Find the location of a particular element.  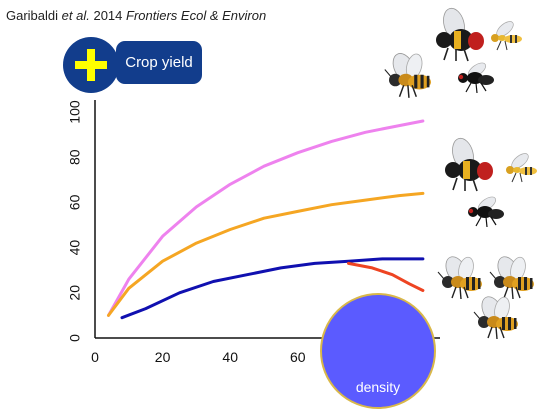

citation-author: Garibaldi is located at coordinates (32, 15).